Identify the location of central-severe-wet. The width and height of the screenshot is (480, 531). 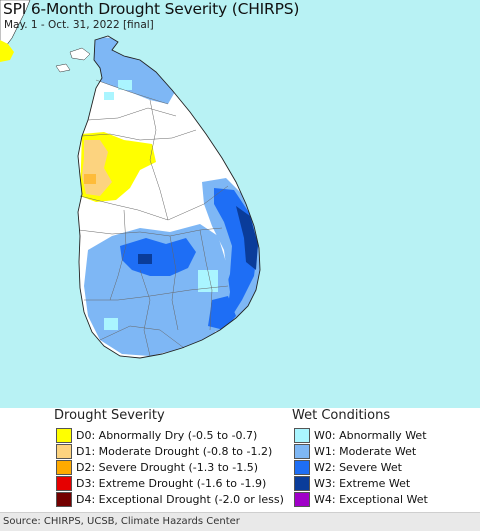
(158, 257).